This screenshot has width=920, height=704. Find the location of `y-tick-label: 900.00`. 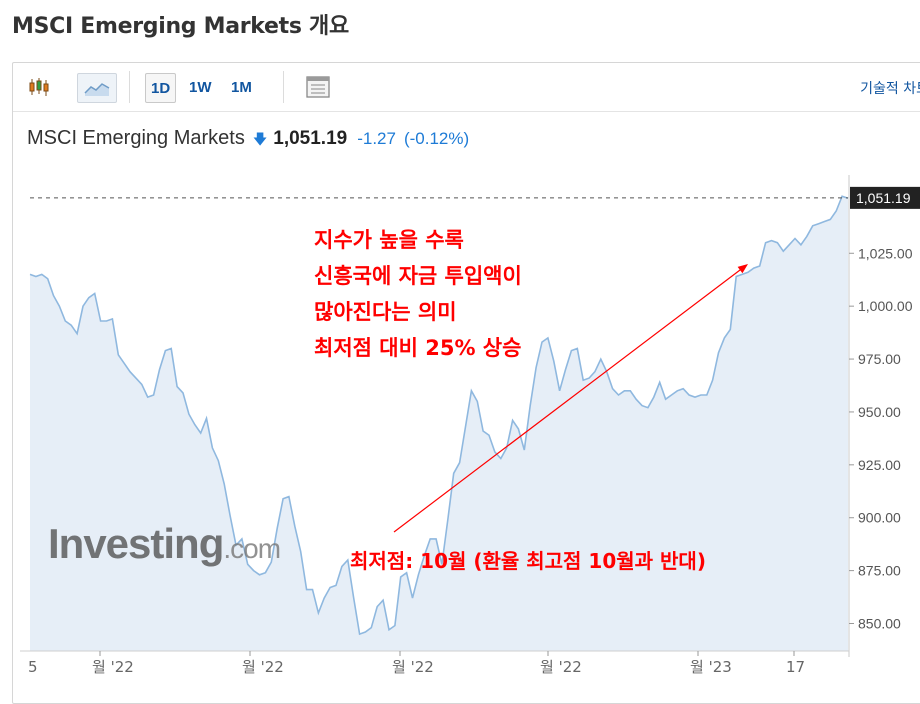

y-tick-label: 900.00 is located at coordinates (879, 518).